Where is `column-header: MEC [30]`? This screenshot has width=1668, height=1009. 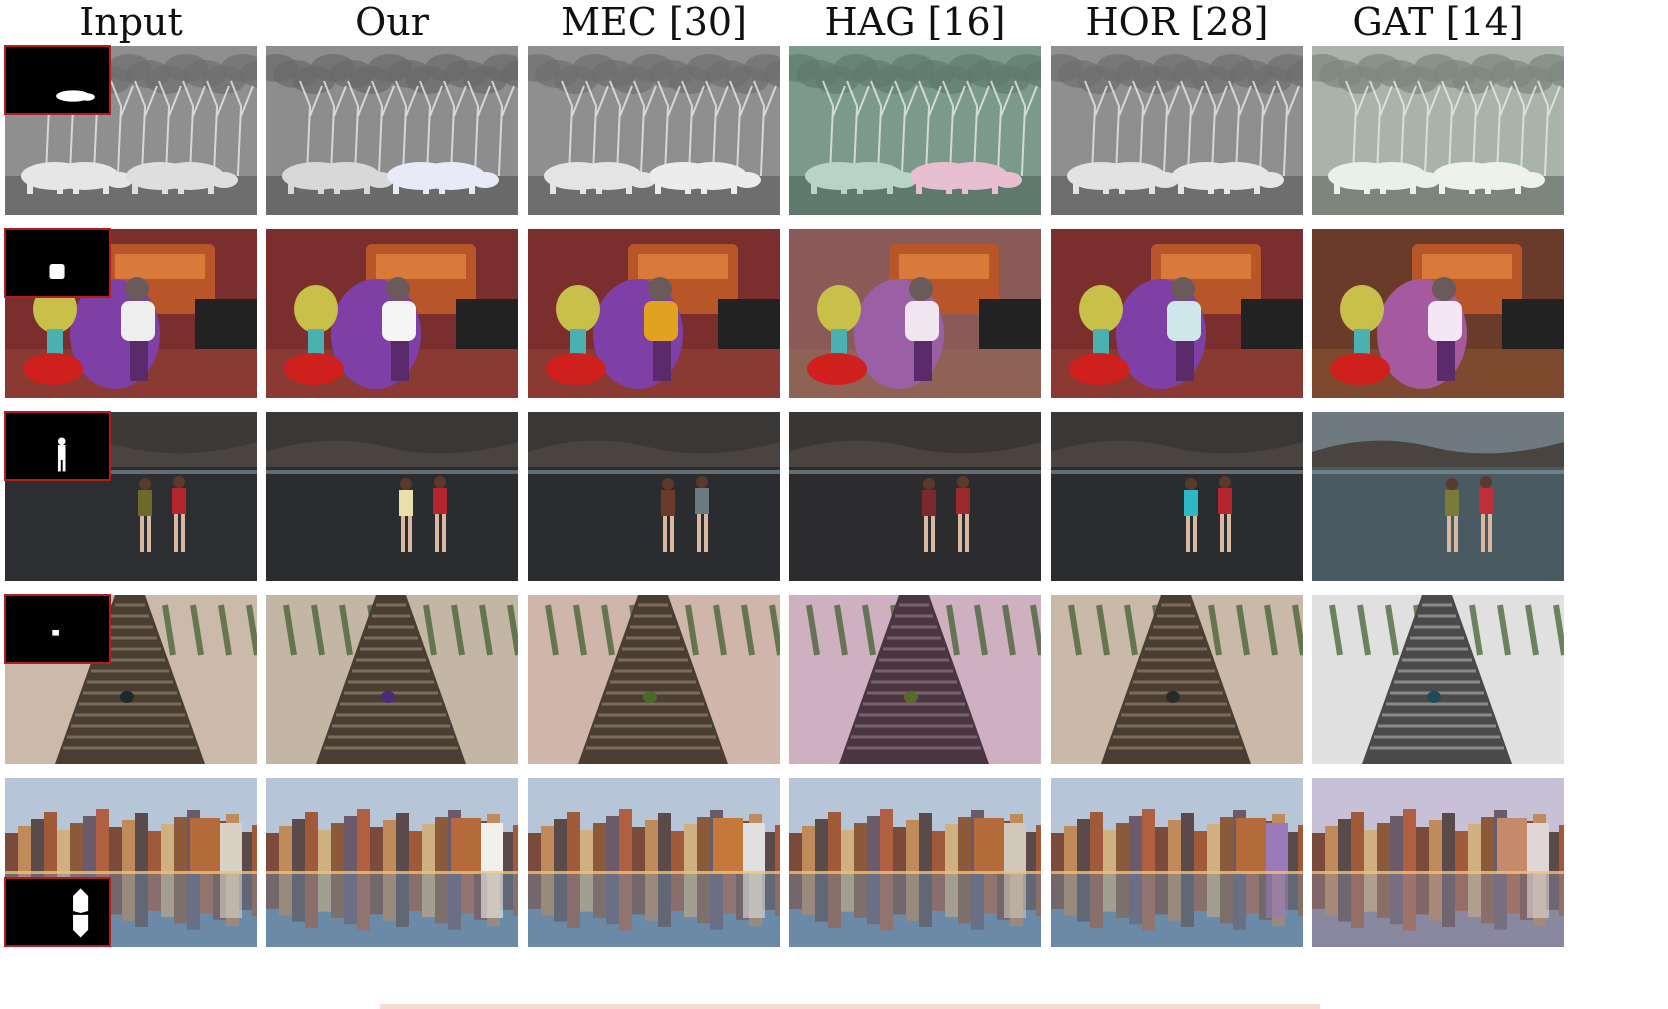 column-header: MEC [30] is located at coordinates (654, 22).